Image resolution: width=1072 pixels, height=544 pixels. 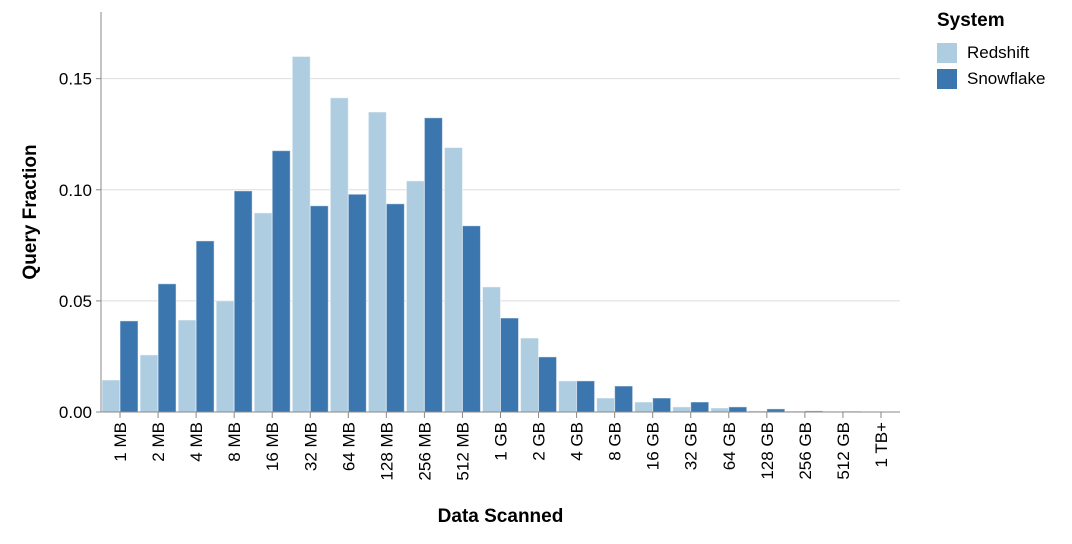 What do you see at coordinates (348, 446) in the screenshot?
I see `x-tick-label: 64 MB` at bounding box center [348, 446].